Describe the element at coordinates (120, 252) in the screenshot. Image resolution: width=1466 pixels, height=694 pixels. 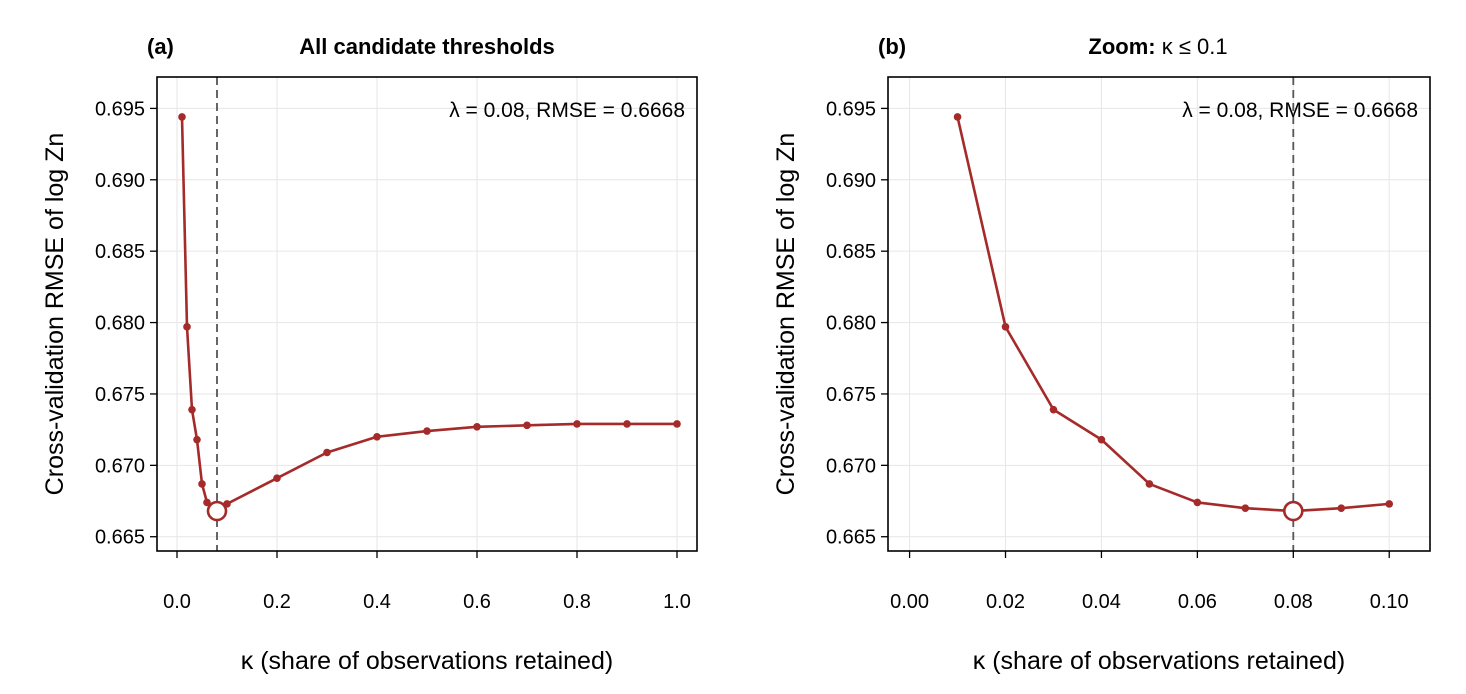
I see `panel-a-y-tick-label: 0.685` at that location.